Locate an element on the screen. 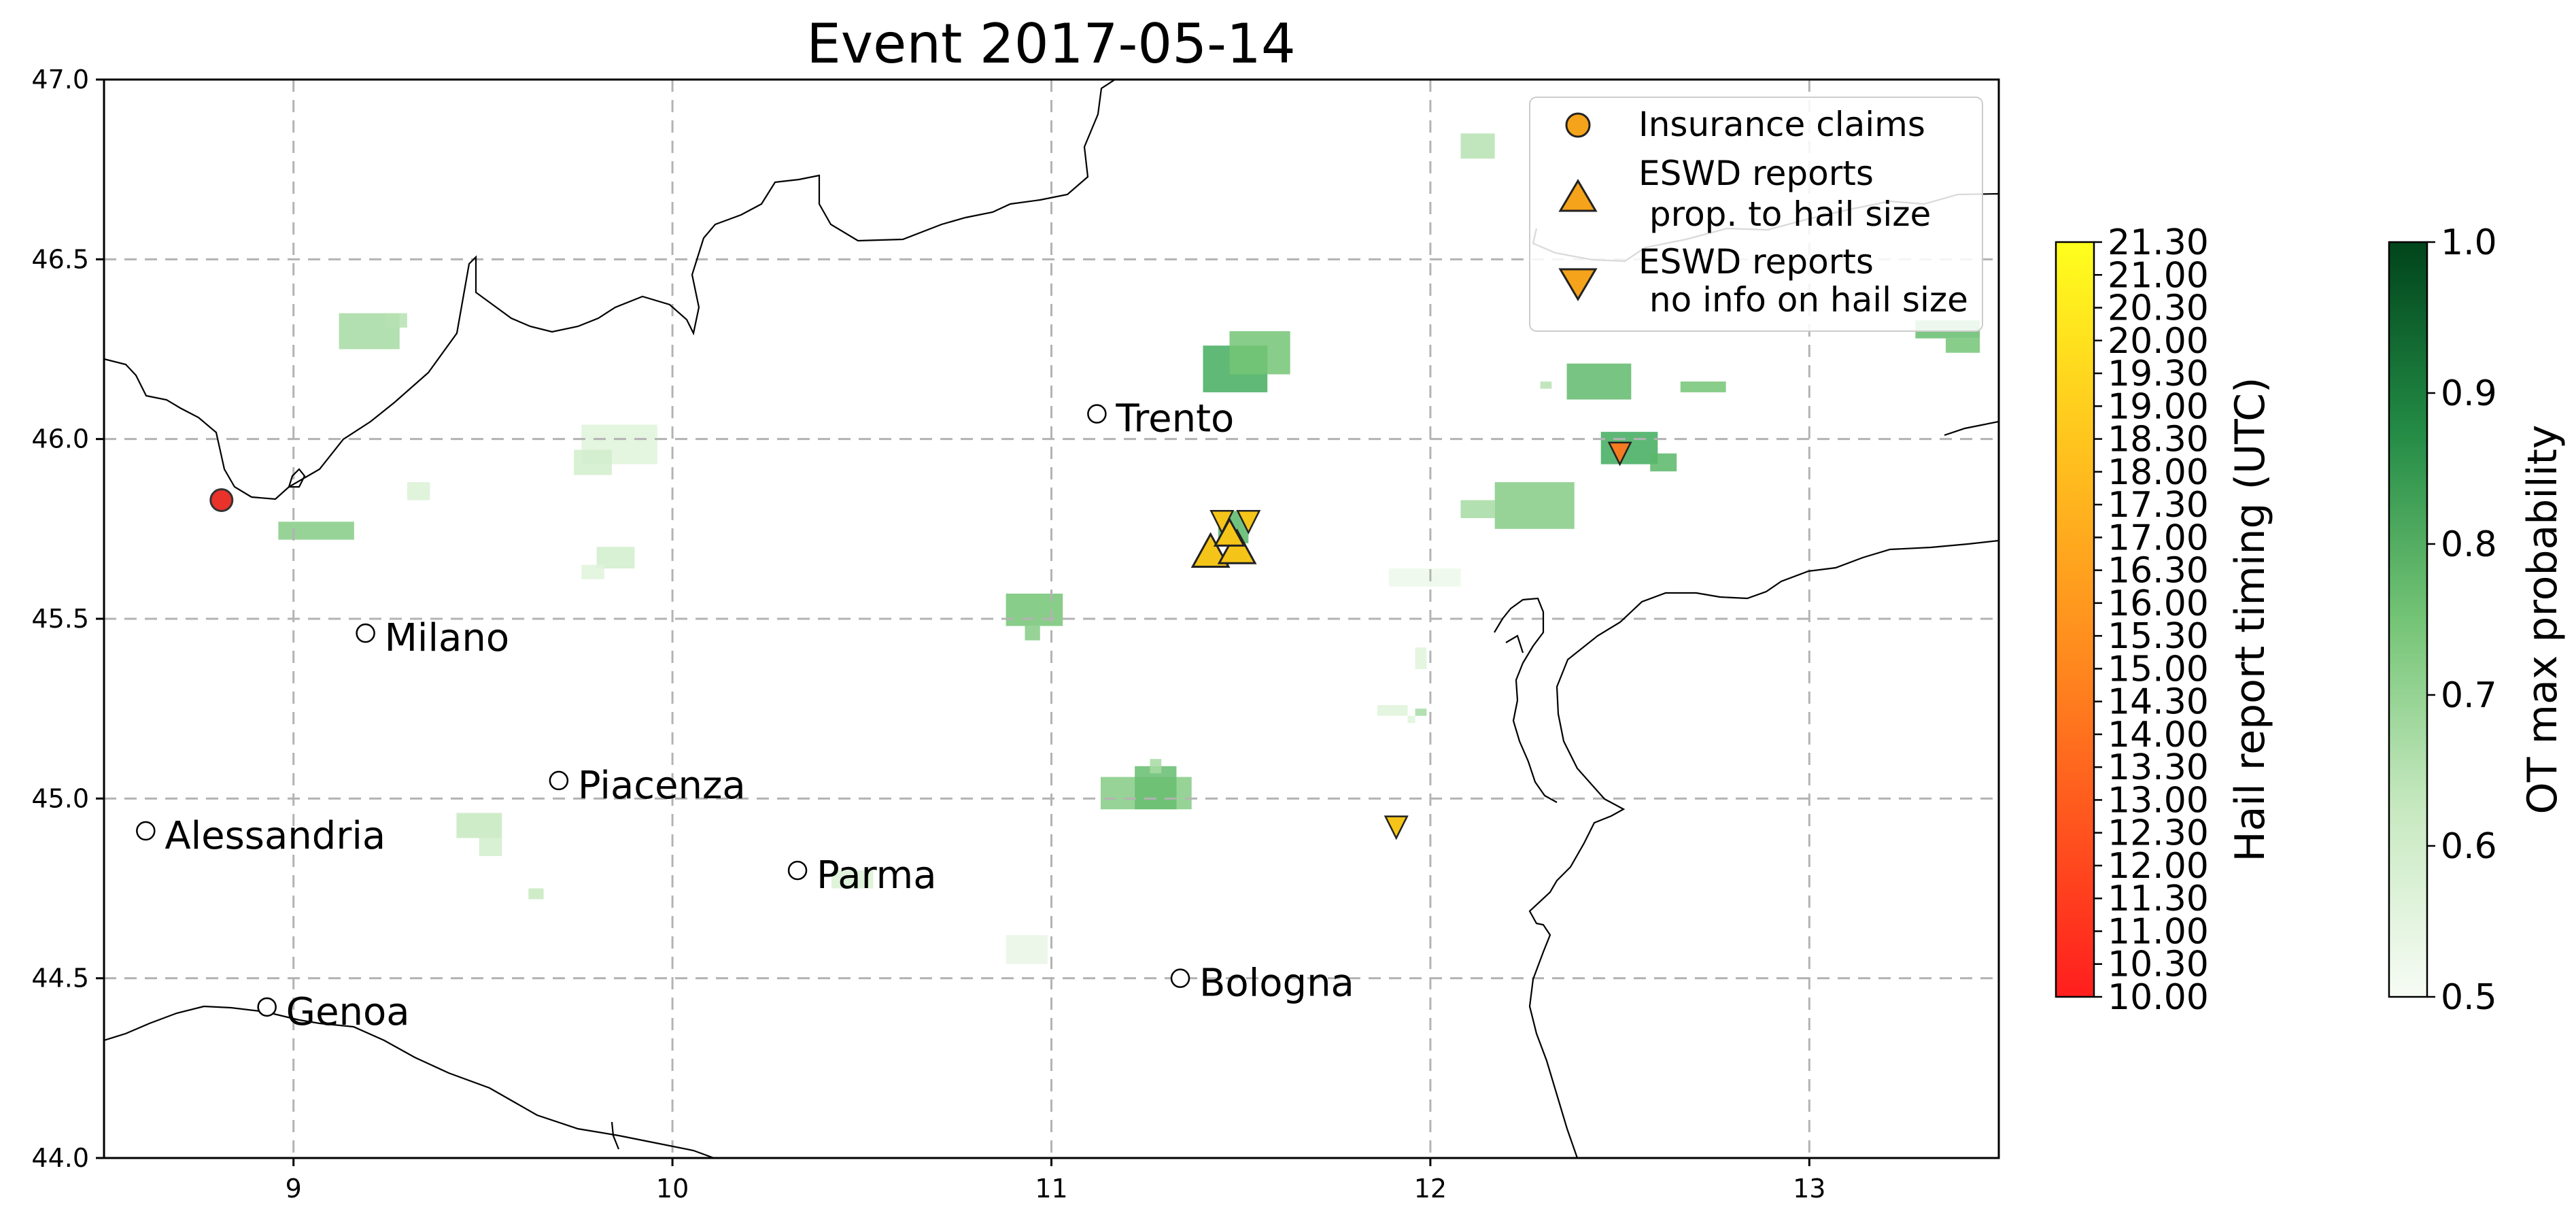 The width and height of the screenshot is (2576, 1226). adriatic-coast is located at coordinates (1763, 848).